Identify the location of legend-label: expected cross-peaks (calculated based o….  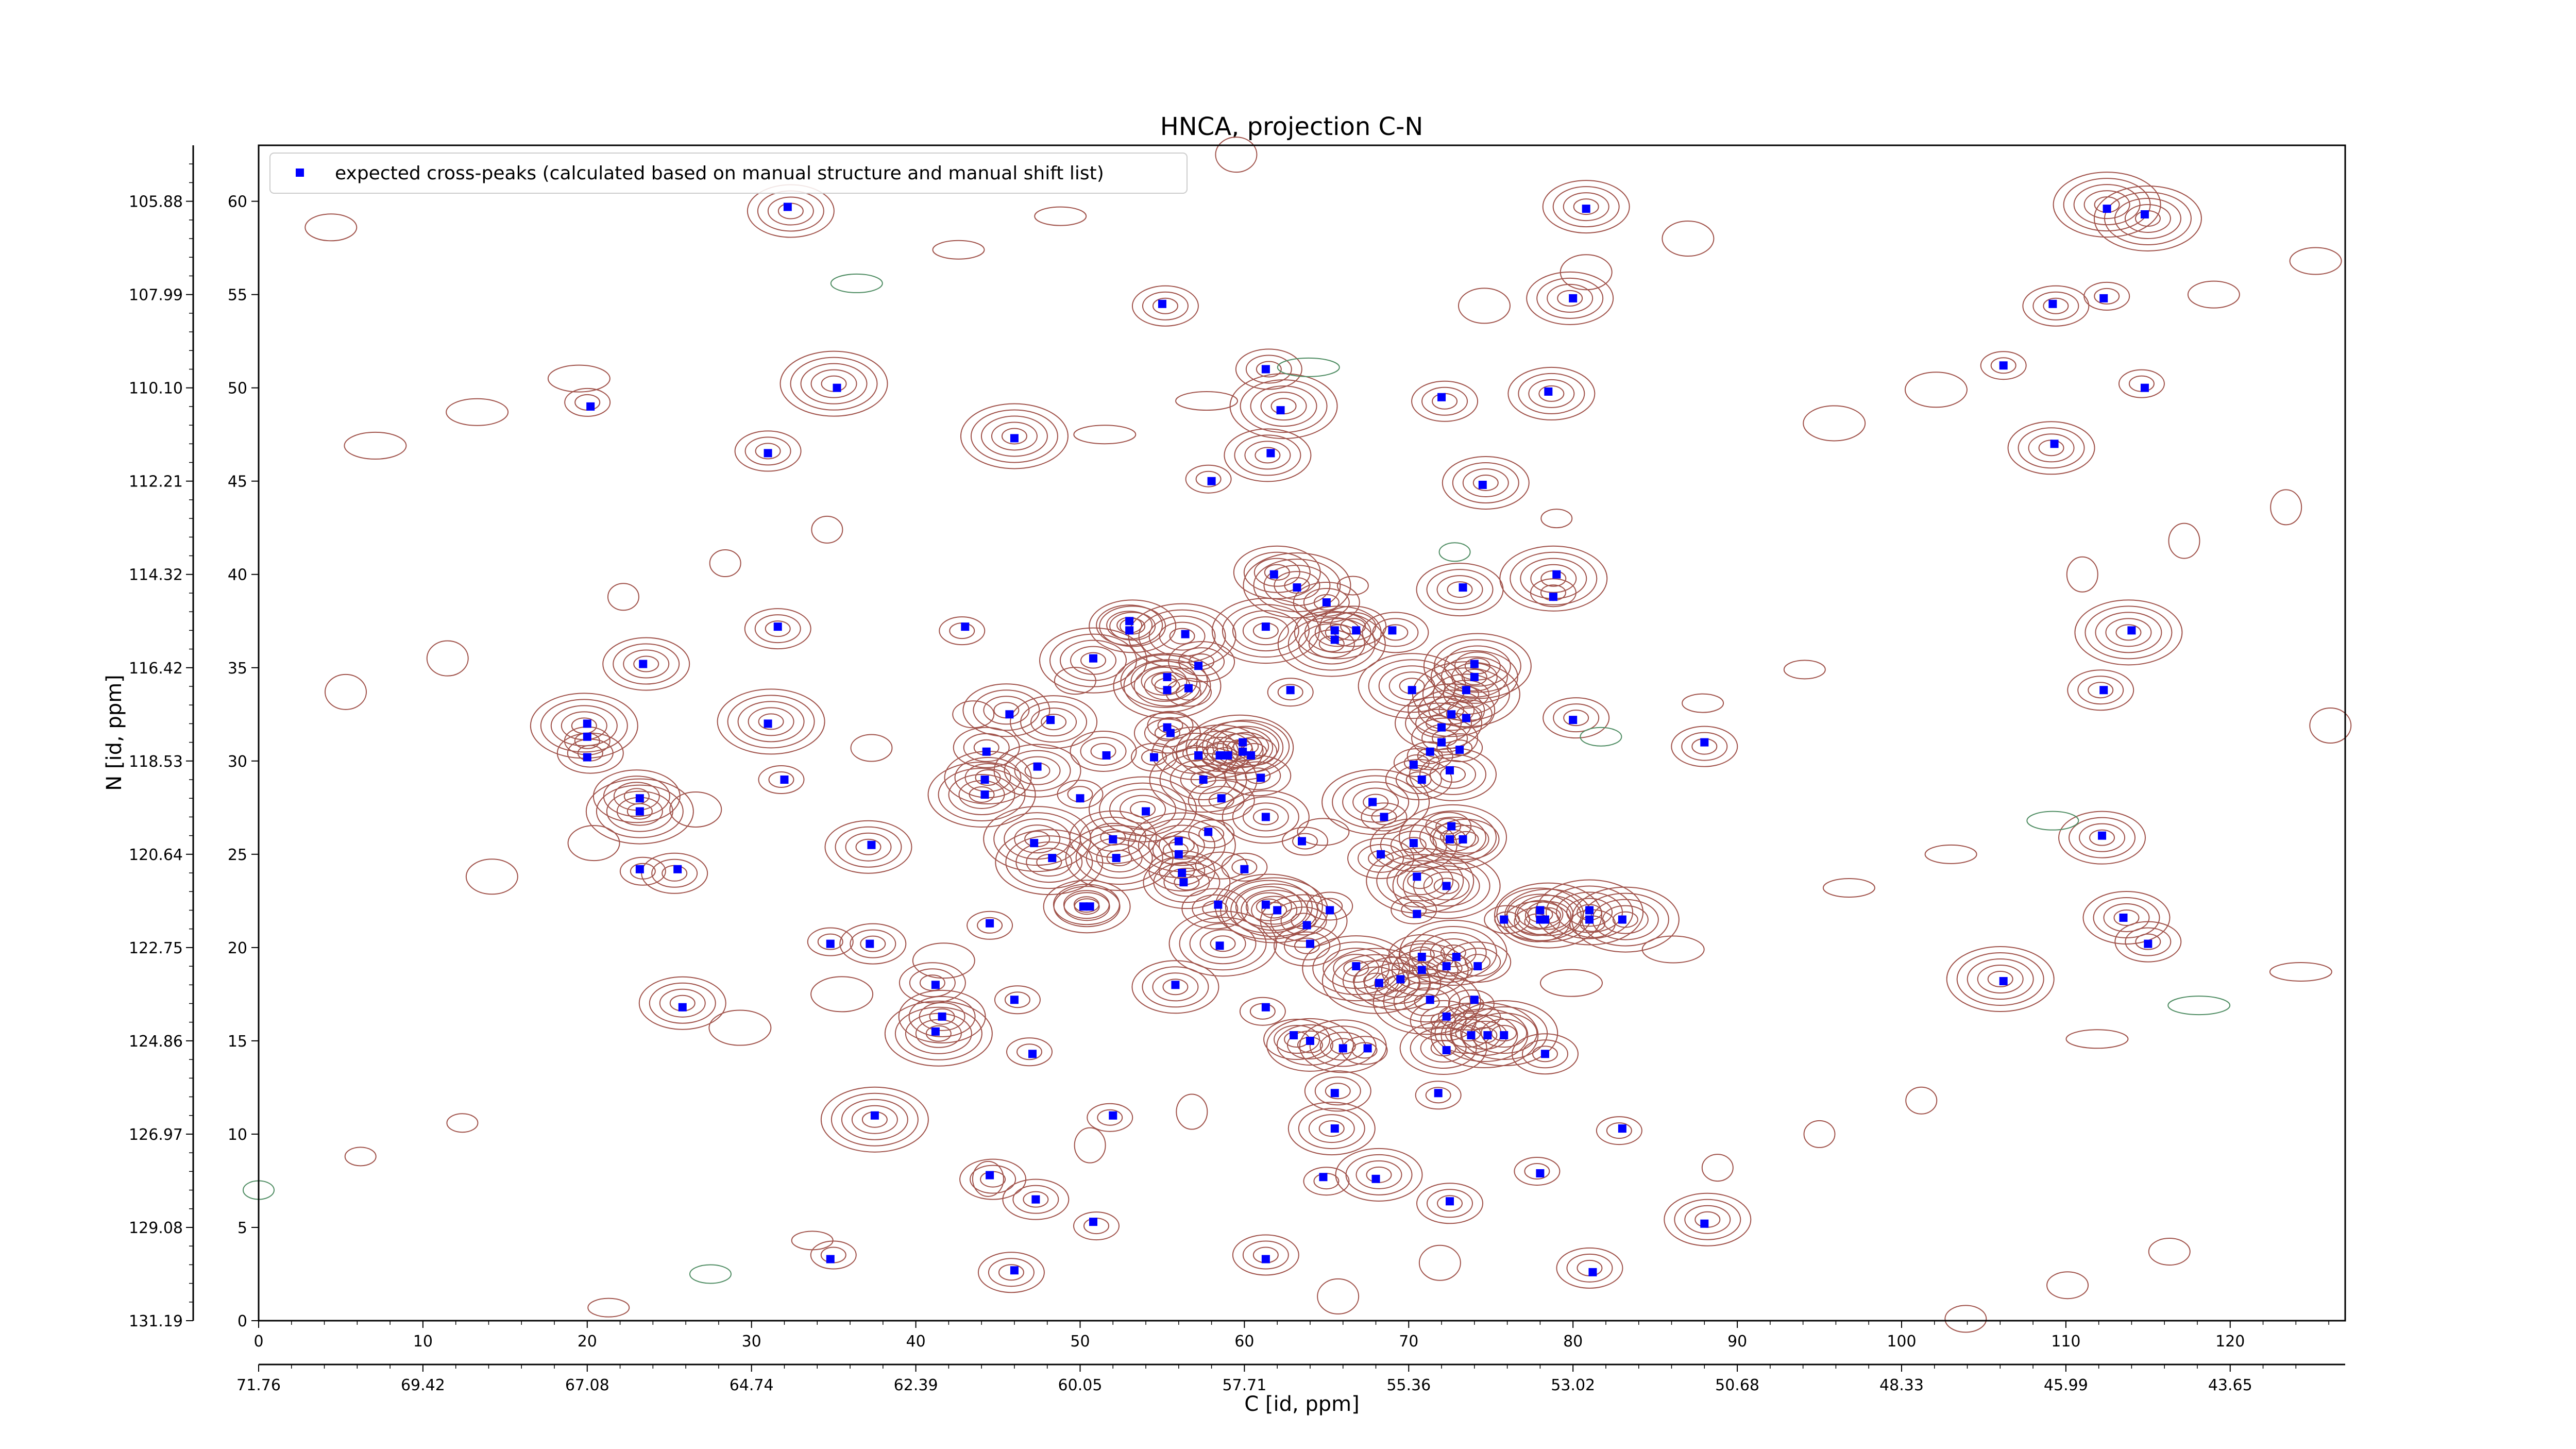
(719, 173).